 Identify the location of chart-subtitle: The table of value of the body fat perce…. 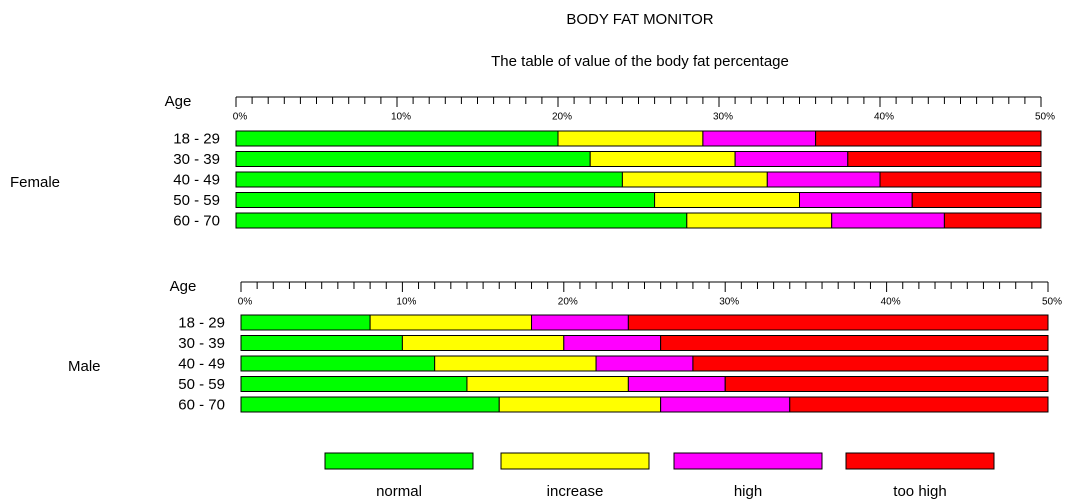
(640, 61).